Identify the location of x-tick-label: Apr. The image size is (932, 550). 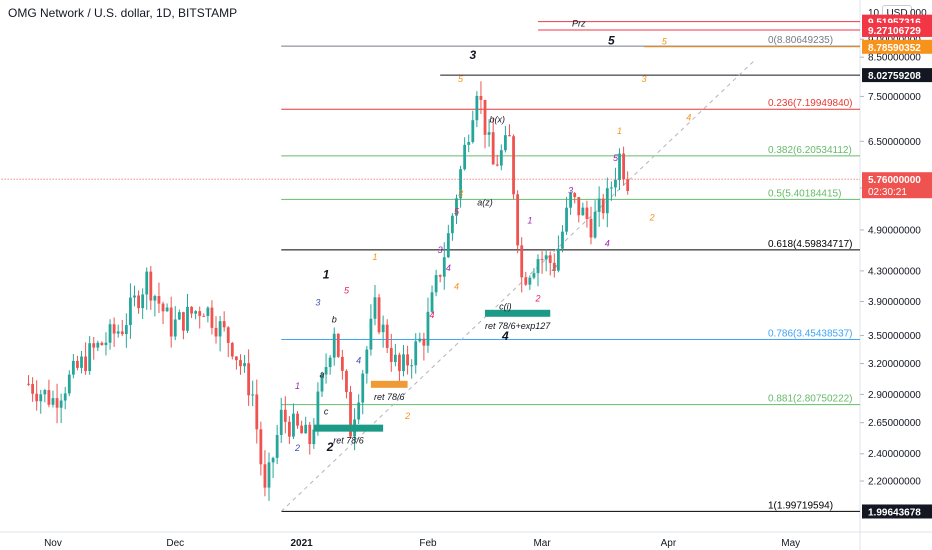
(669, 543).